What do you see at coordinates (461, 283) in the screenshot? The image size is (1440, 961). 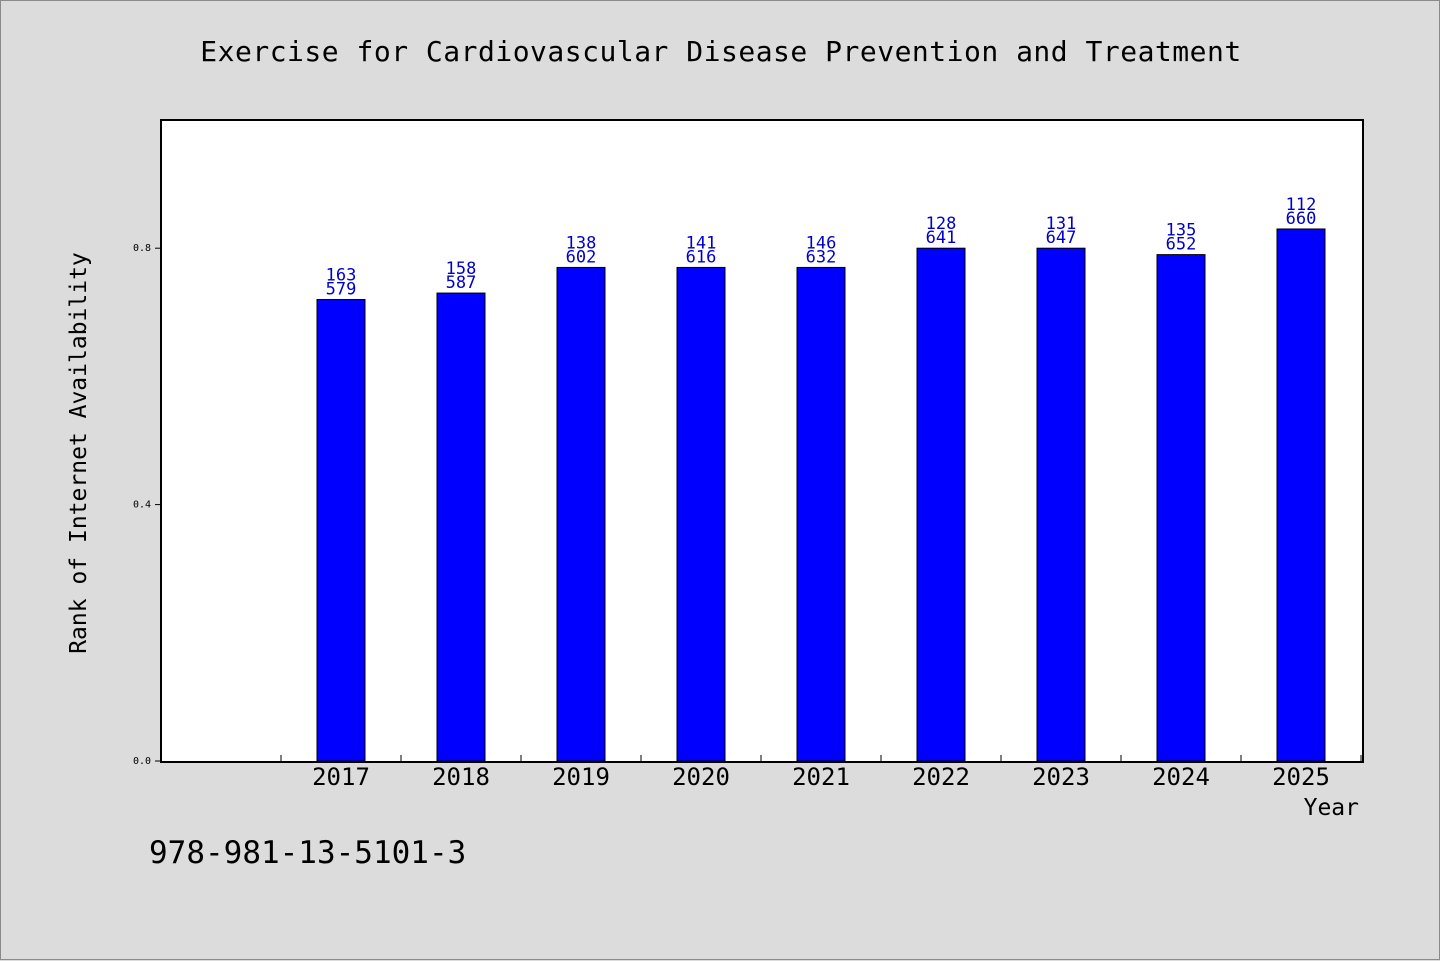 I see `data-label: 587` at bounding box center [461, 283].